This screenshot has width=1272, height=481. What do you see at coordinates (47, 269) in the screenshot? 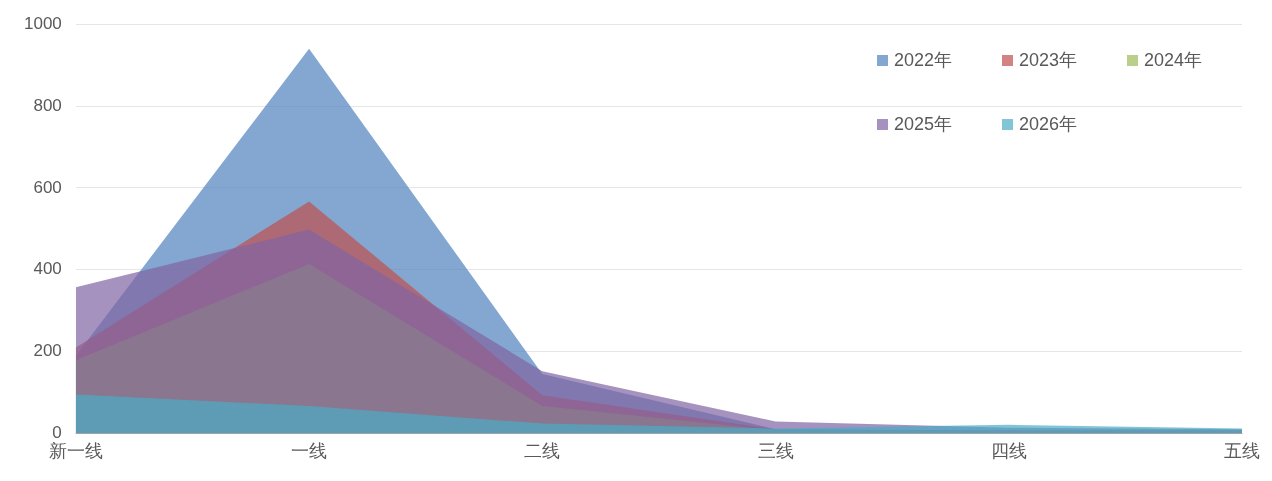
I see `y-tick-label: 400` at bounding box center [47, 269].